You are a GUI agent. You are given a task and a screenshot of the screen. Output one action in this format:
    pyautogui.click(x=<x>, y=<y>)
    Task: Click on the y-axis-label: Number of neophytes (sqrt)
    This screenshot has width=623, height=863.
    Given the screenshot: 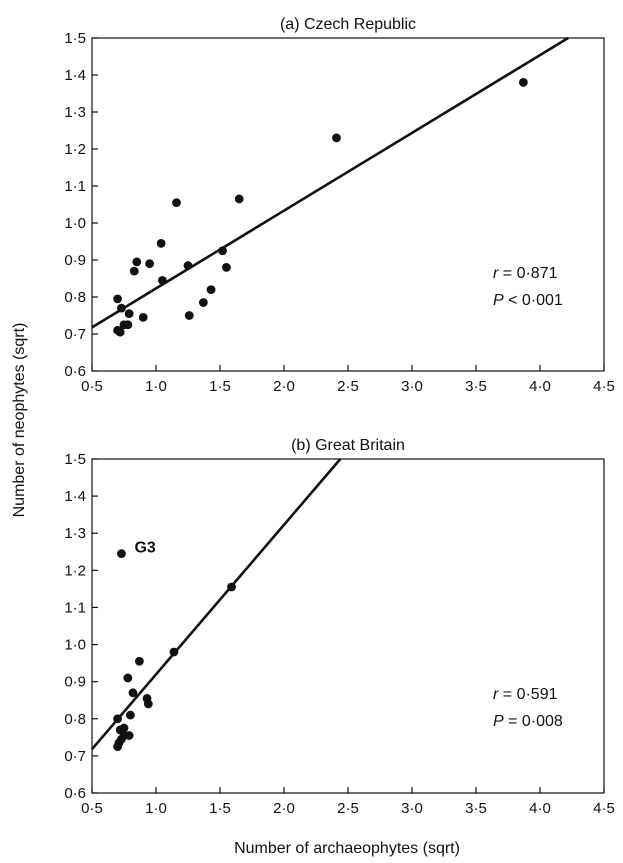 What is the action you would take?
    pyautogui.click(x=19, y=420)
    